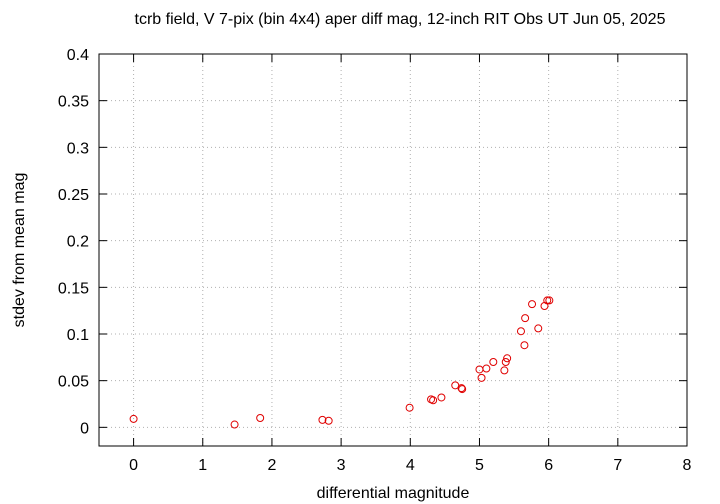  I want to click on y-tick-label: 0.25, so click(73, 195).